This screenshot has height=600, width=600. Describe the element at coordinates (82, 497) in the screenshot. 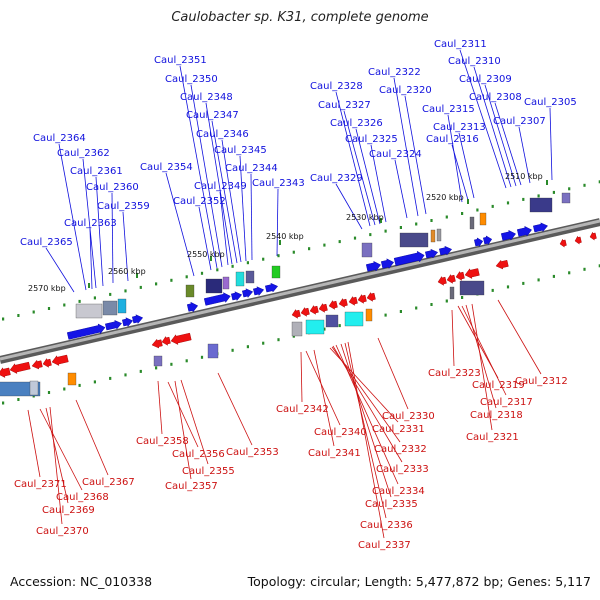

I see `reverse-gene-label: Caul_2368` at that location.